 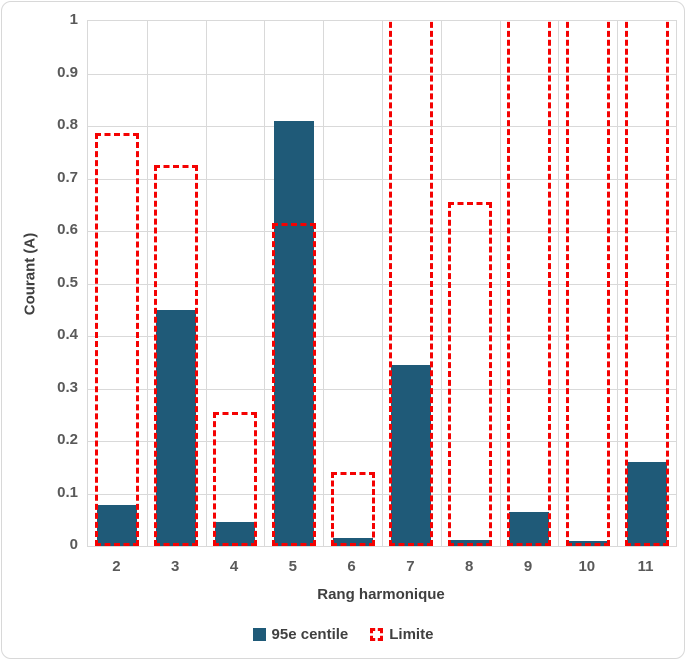 What do you see at coordinates (411, 634) in the screenshot?
I see `legend-label: Limite` at bounding box center [411, 634].